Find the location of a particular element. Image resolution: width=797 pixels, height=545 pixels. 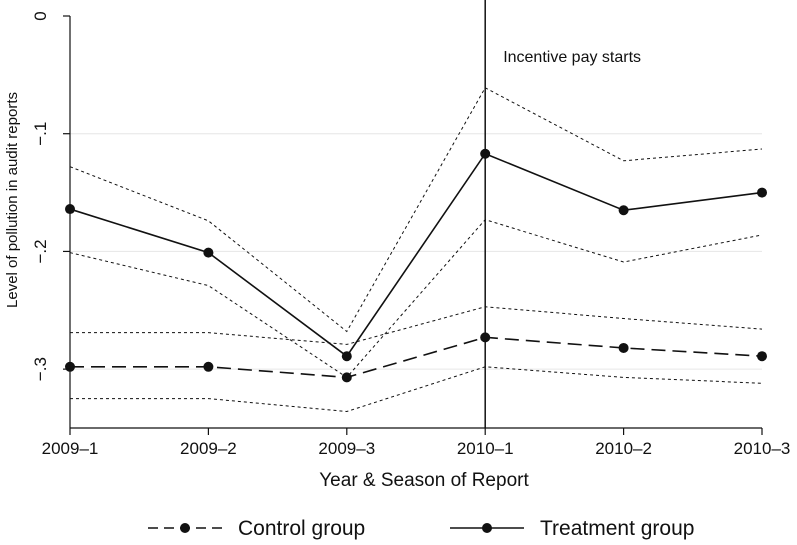

control-group-line is located at coordinates (416, 357).